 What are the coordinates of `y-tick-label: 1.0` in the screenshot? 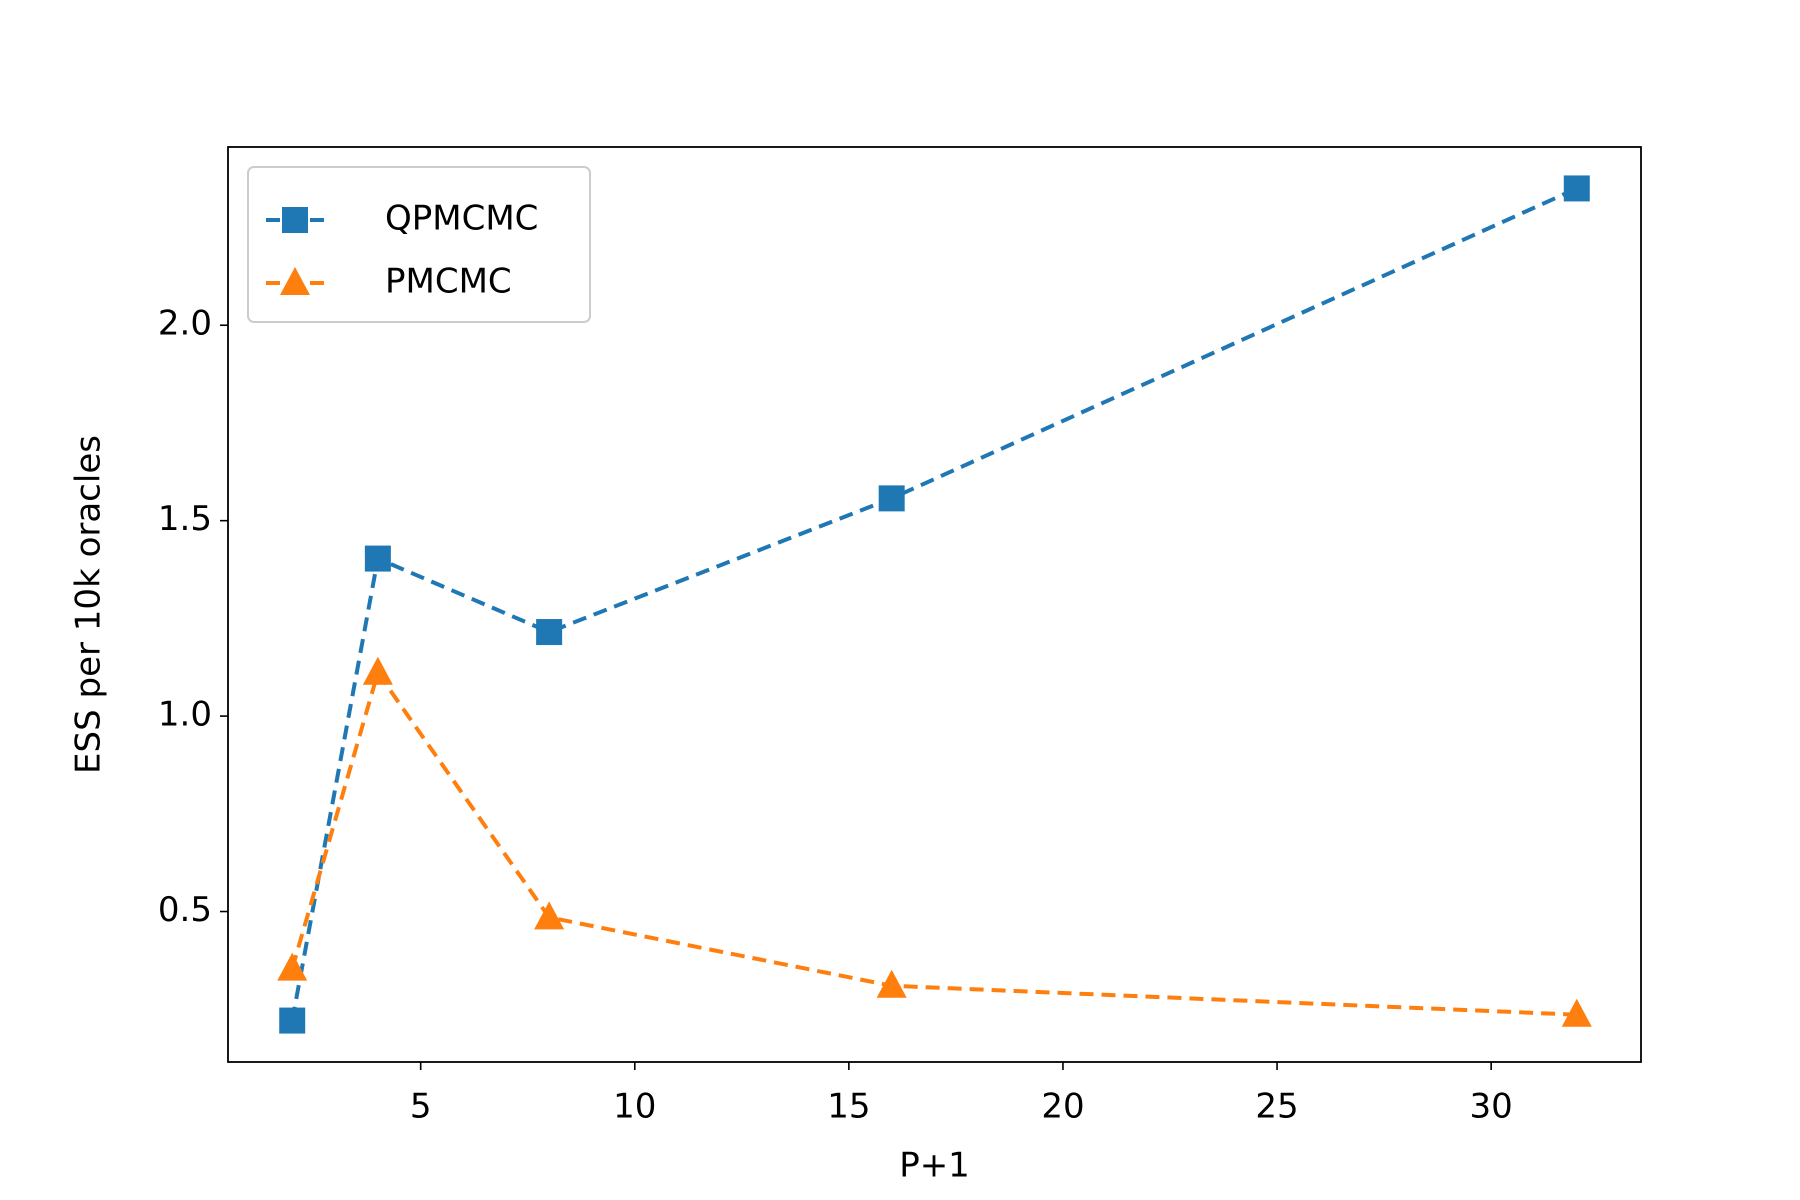 It's located at (185, 715).